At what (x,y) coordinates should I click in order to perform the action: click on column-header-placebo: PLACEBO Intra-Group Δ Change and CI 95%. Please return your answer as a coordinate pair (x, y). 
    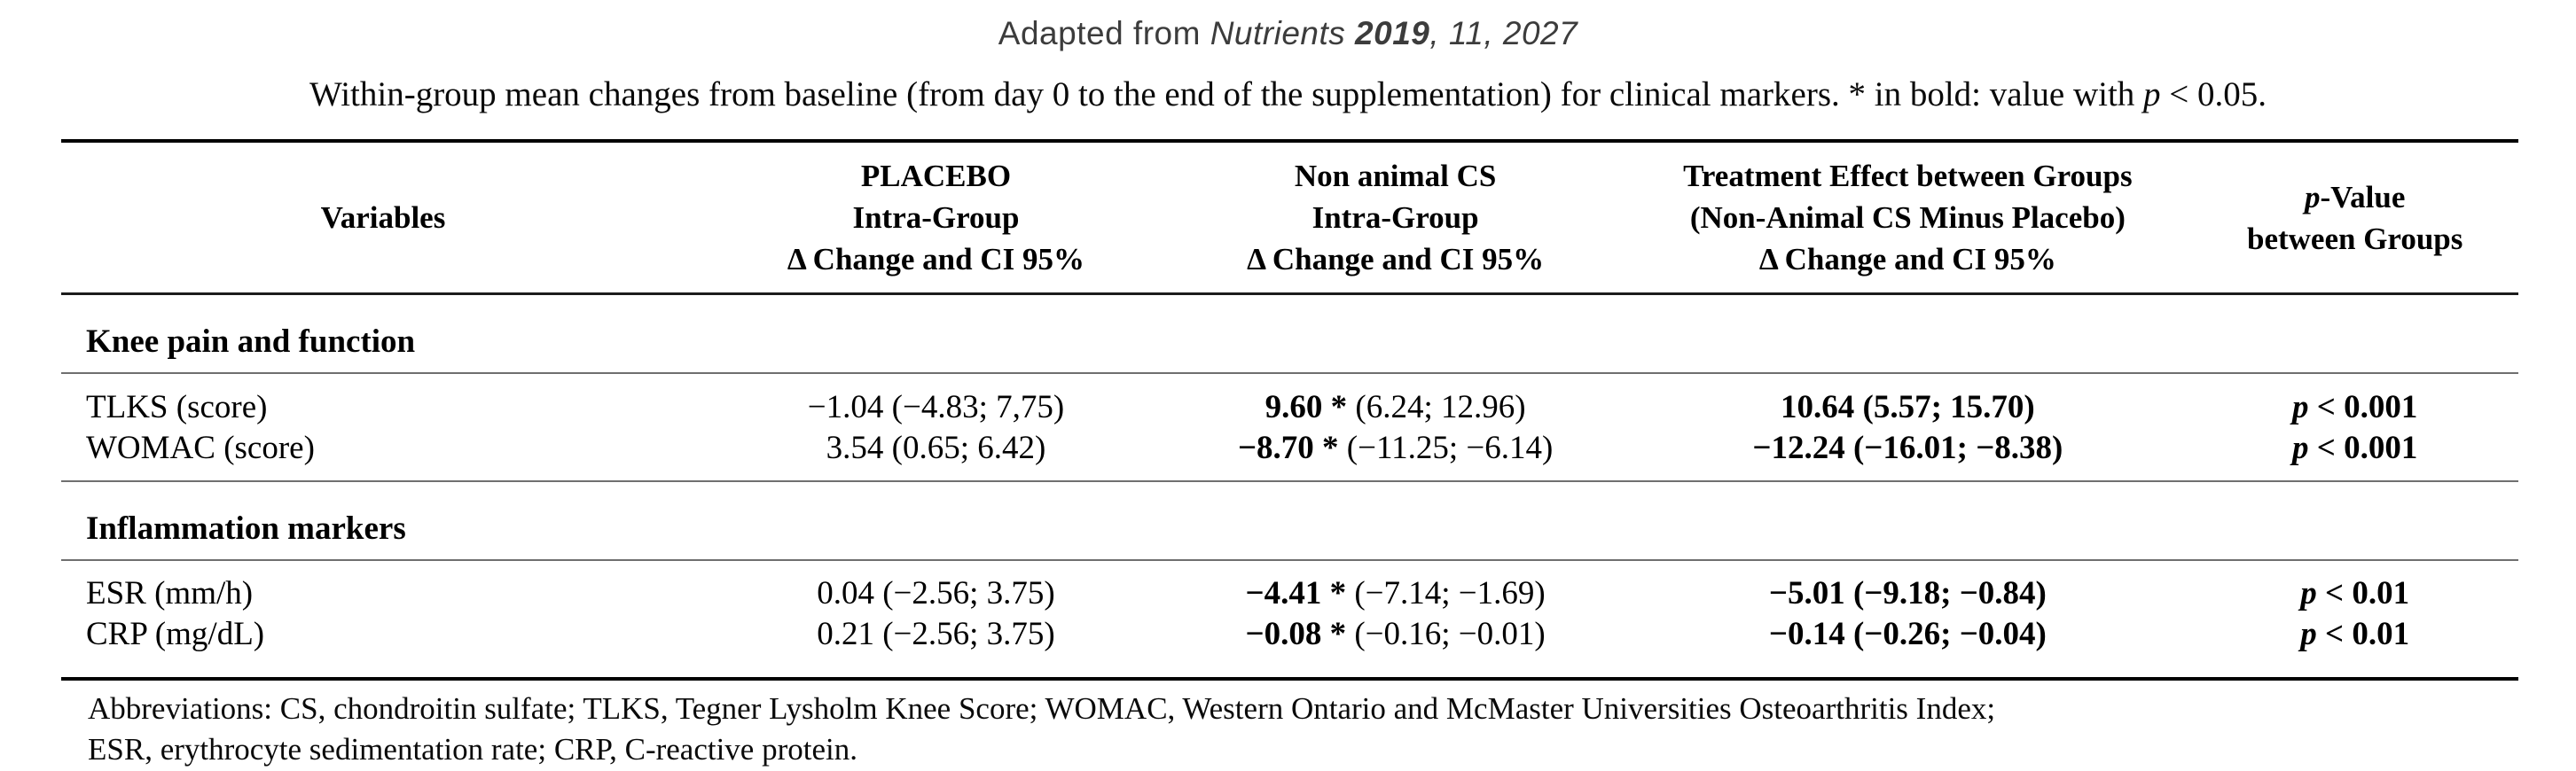
    Looking at the image, I should click on (936, 217).